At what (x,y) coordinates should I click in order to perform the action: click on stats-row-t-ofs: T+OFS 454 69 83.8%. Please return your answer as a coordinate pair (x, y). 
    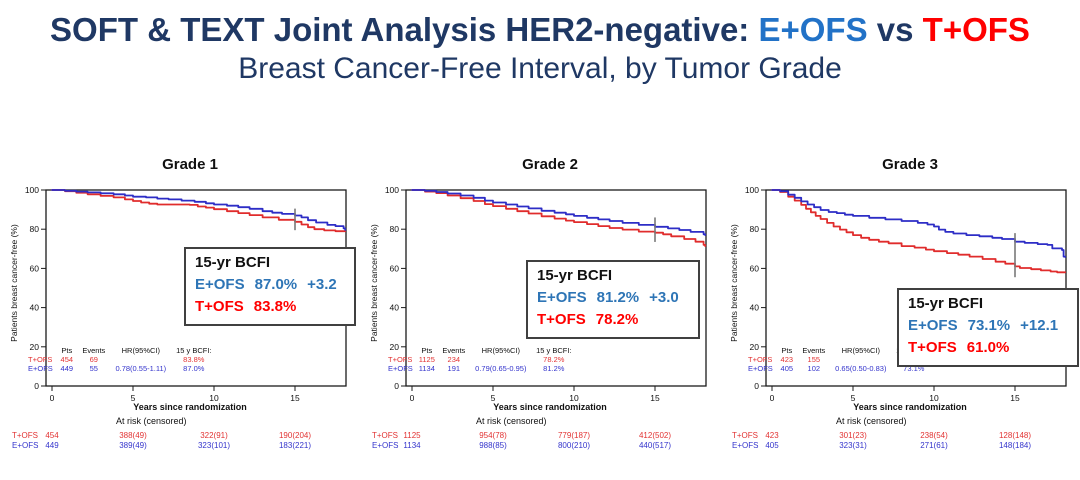
    Looking at the image, I should click on (116, 359).